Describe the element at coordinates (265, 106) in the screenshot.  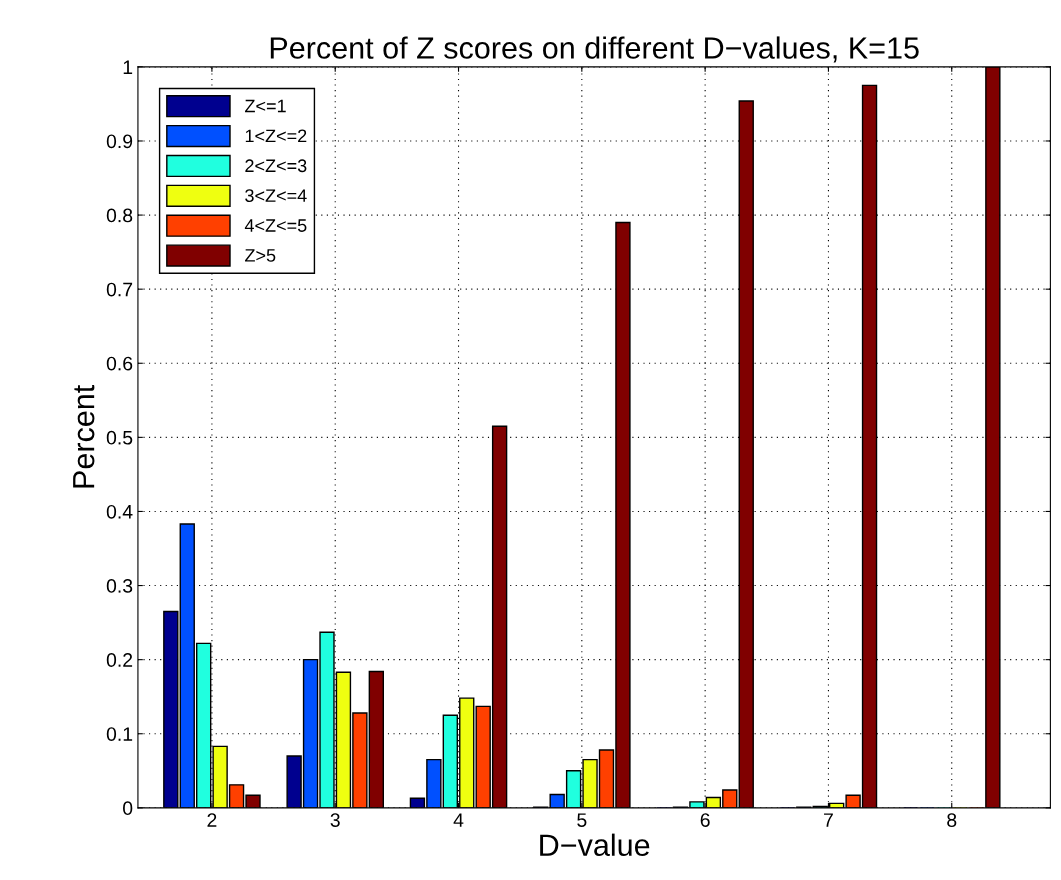
I see `legend-label: Z<=1` at that location.